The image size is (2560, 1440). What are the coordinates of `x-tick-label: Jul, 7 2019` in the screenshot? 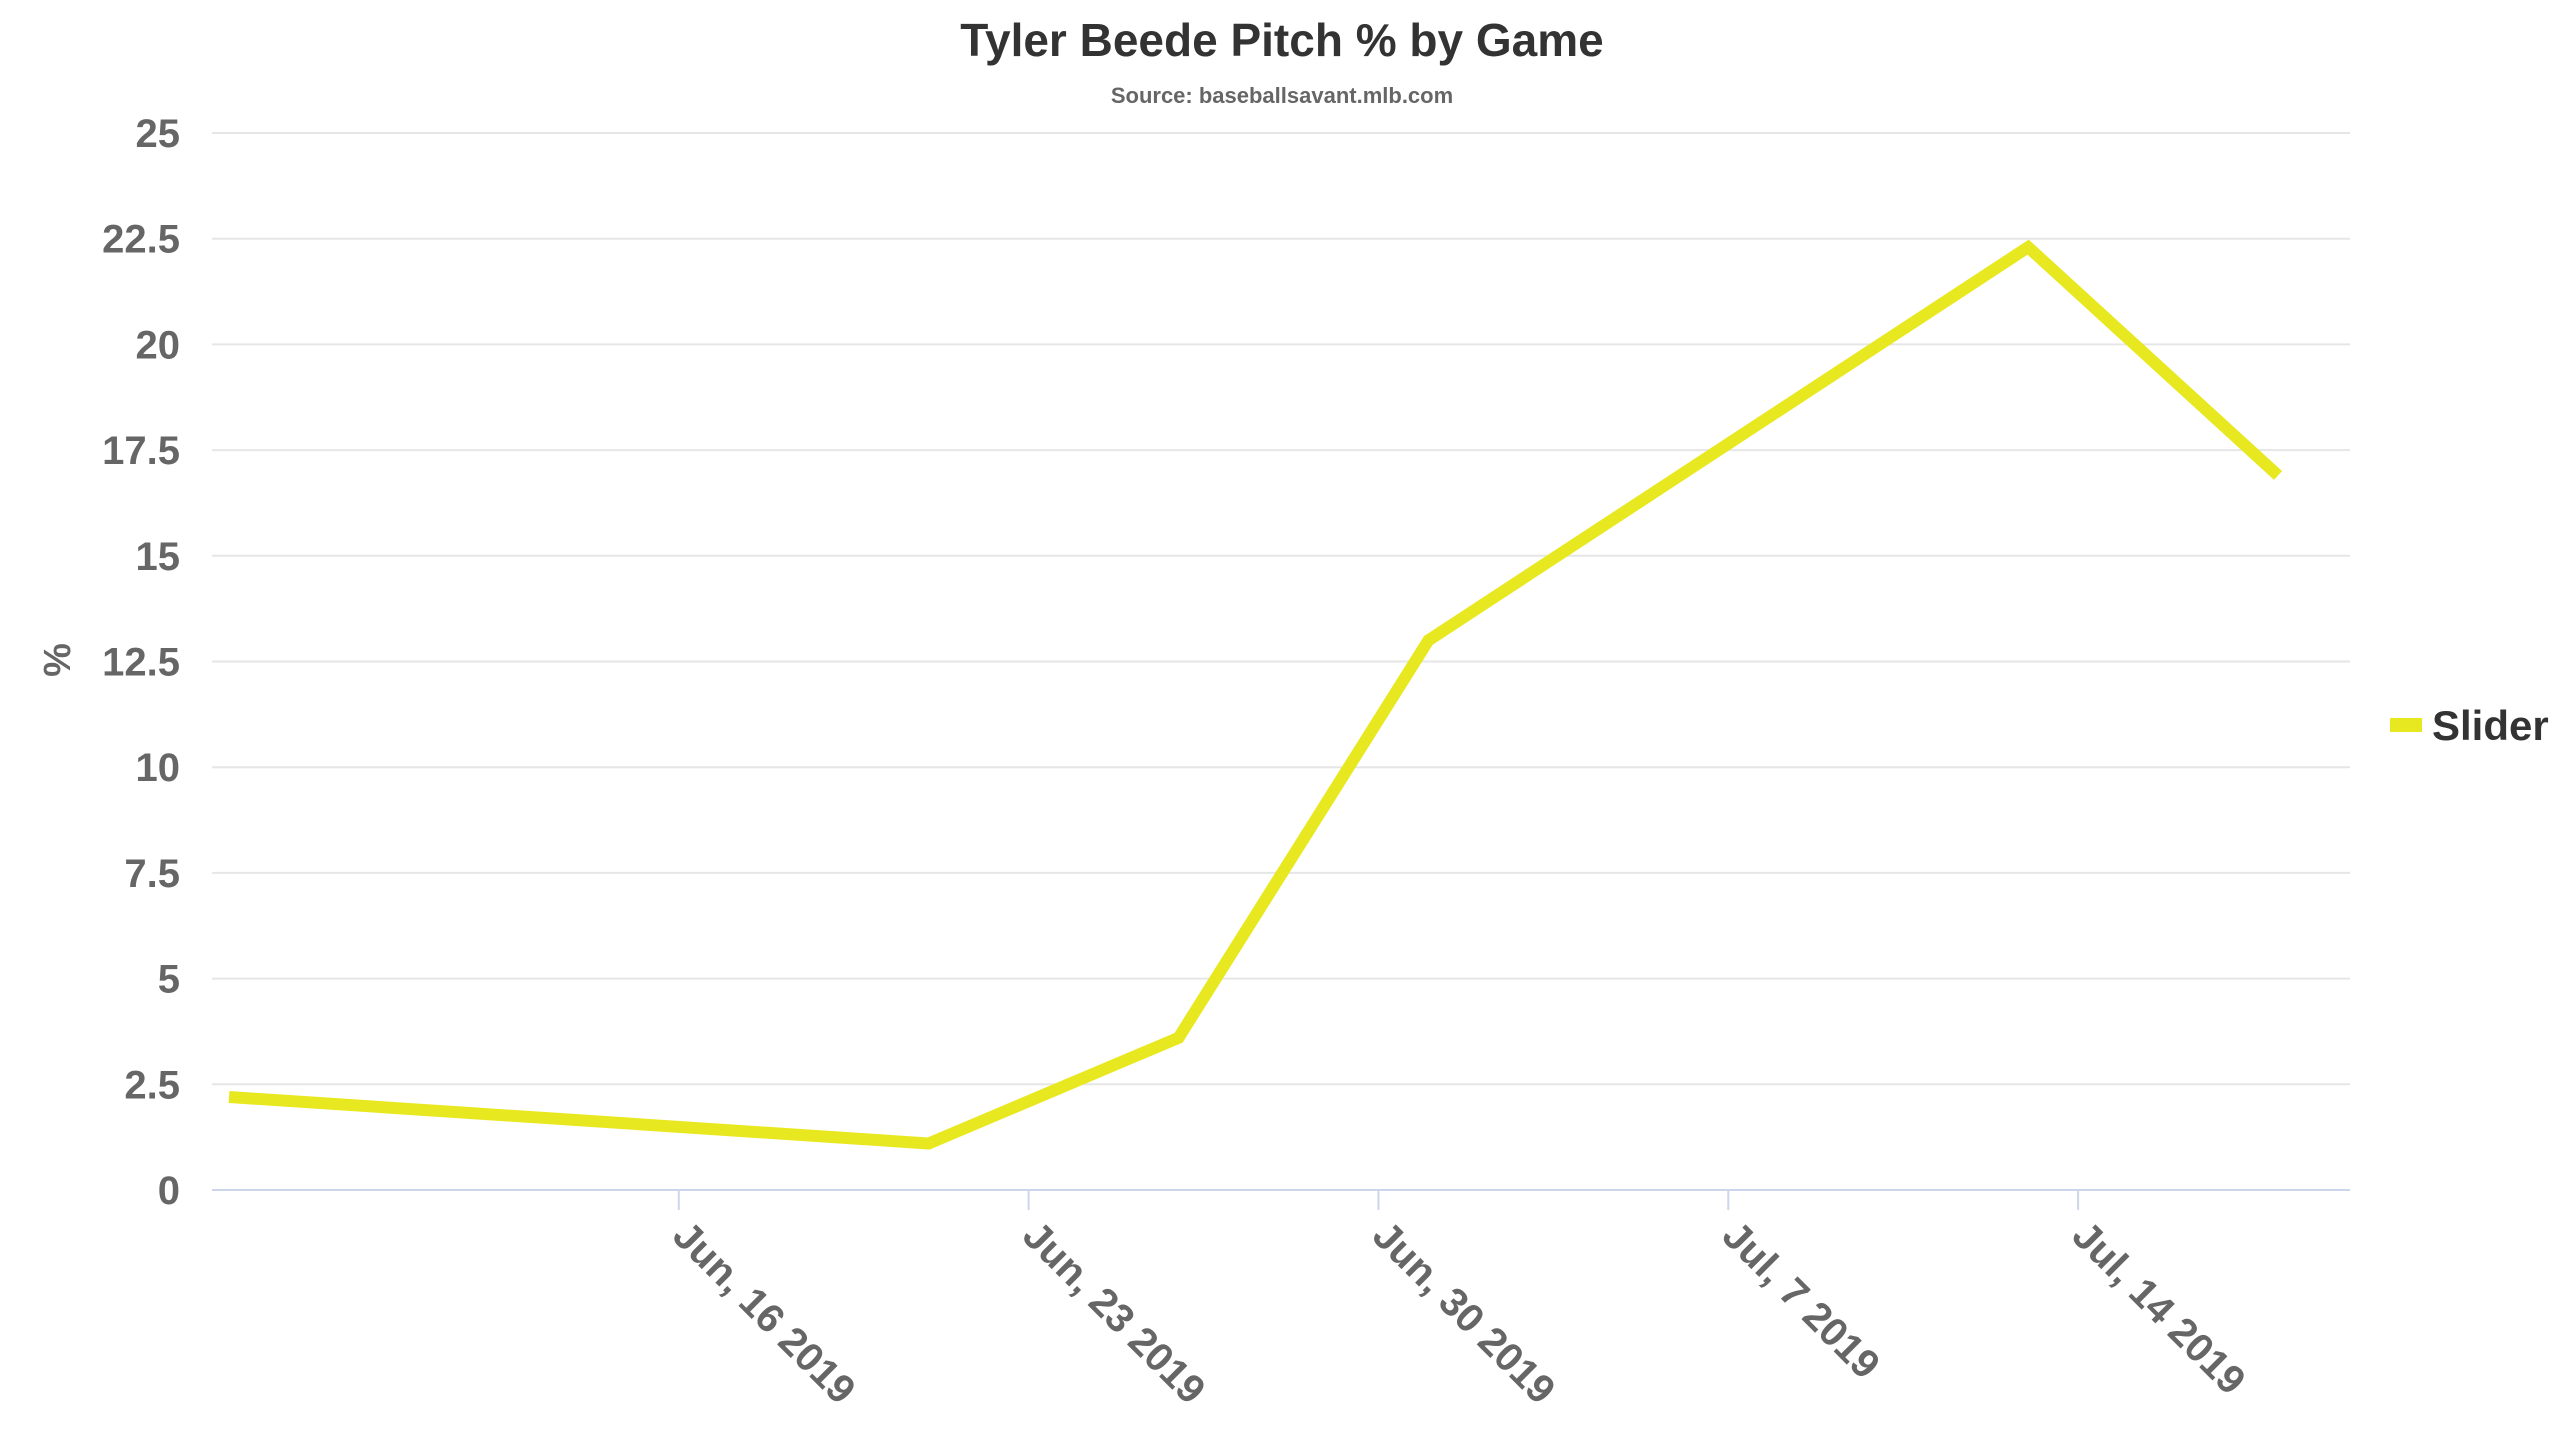 It's located at (1801, 1300).